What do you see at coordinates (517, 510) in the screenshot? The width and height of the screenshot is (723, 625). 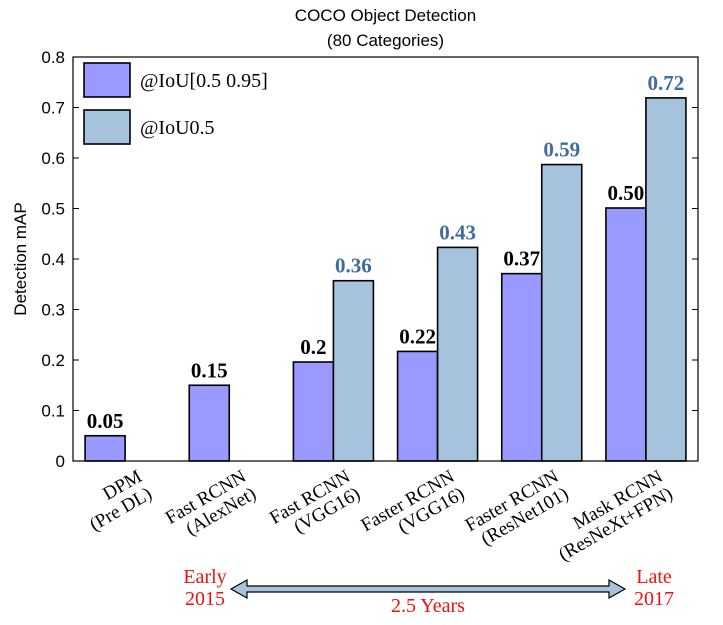 I see `x-tick-label: Faster RCNN(ResNet101)` at bounding box center [517, 510].